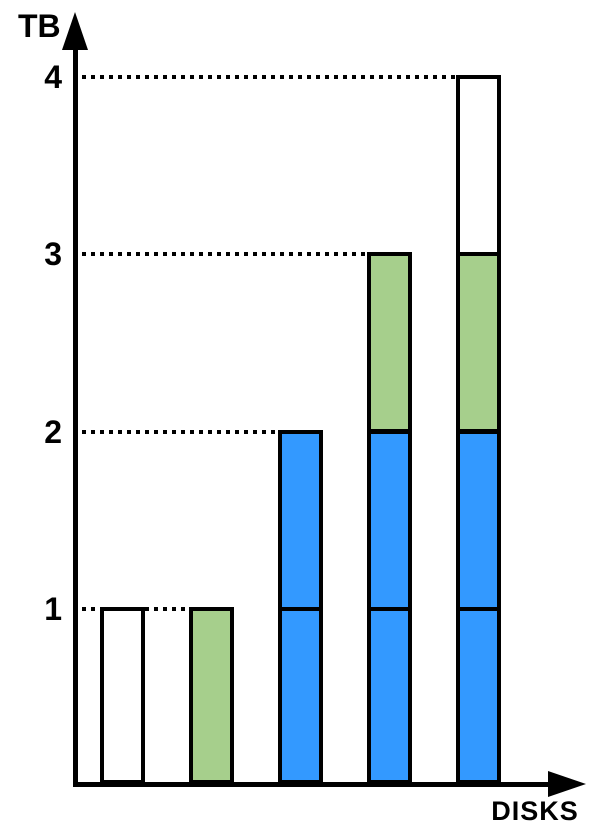 The image size is (600, 838). I want to click on x-axis-label: DISKS, so click(535, 811).